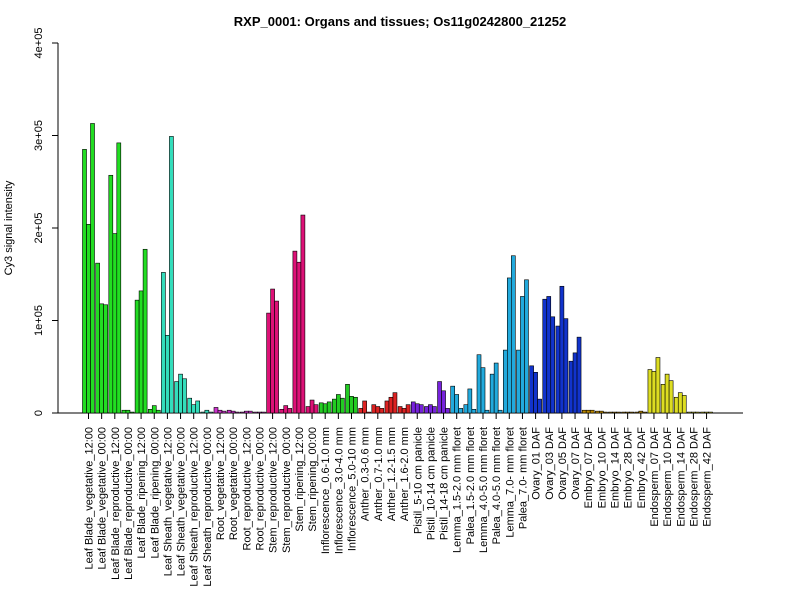 Image resolution: width=800 pixels, height=600 pixels. I want to click on x-tick-label: Inflorescence_5.0-10 mm, so click(353, 489).